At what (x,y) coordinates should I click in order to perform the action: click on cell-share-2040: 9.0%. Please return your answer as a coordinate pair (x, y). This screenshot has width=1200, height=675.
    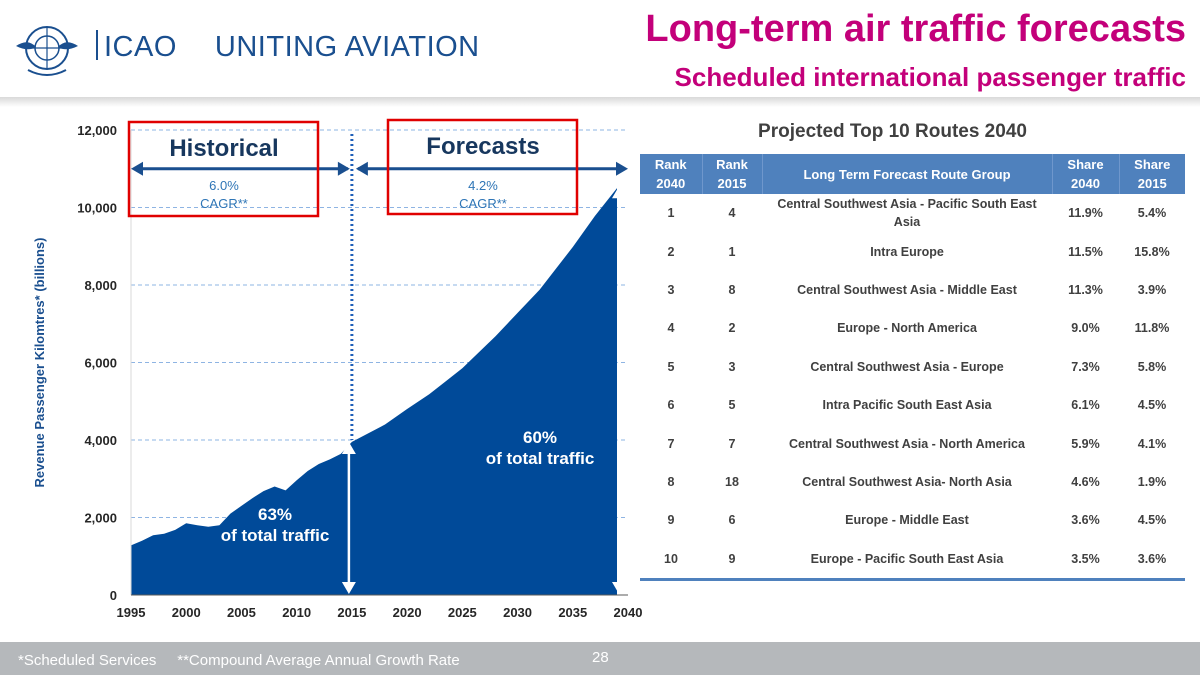
    Looking at the image, I should click on (1085, 328).